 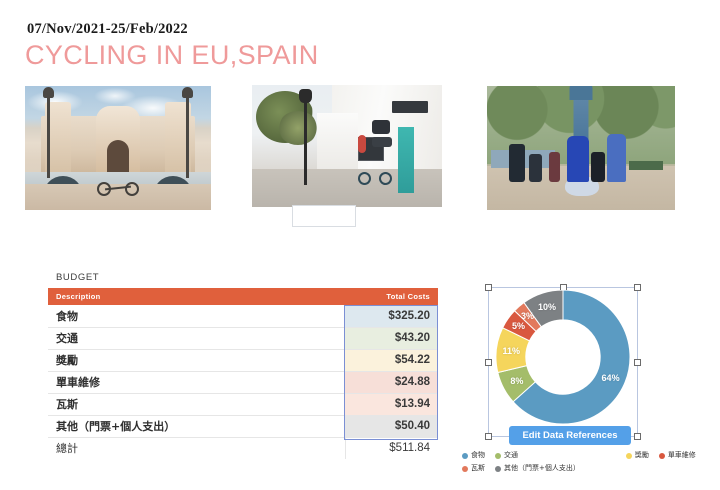 What do you see at coordinates (305, 137) in the screenshot?
I see `photo-street-lamp` at bounding box center [305, 137].